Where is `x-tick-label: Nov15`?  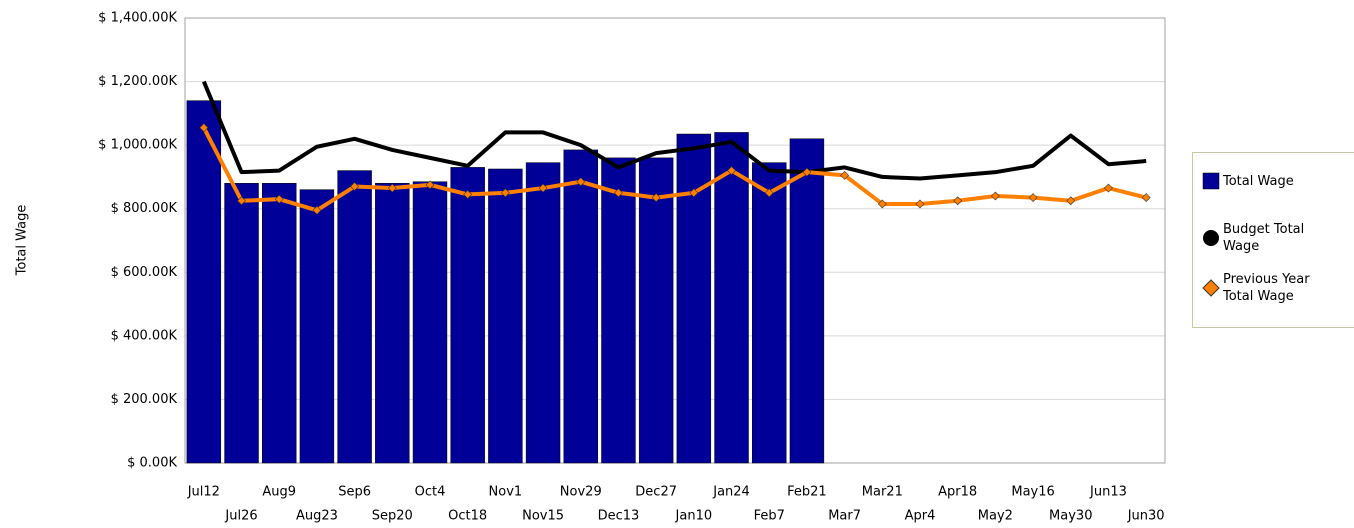
x-tick-label: Nov15 is located at coordinates (543, 516).